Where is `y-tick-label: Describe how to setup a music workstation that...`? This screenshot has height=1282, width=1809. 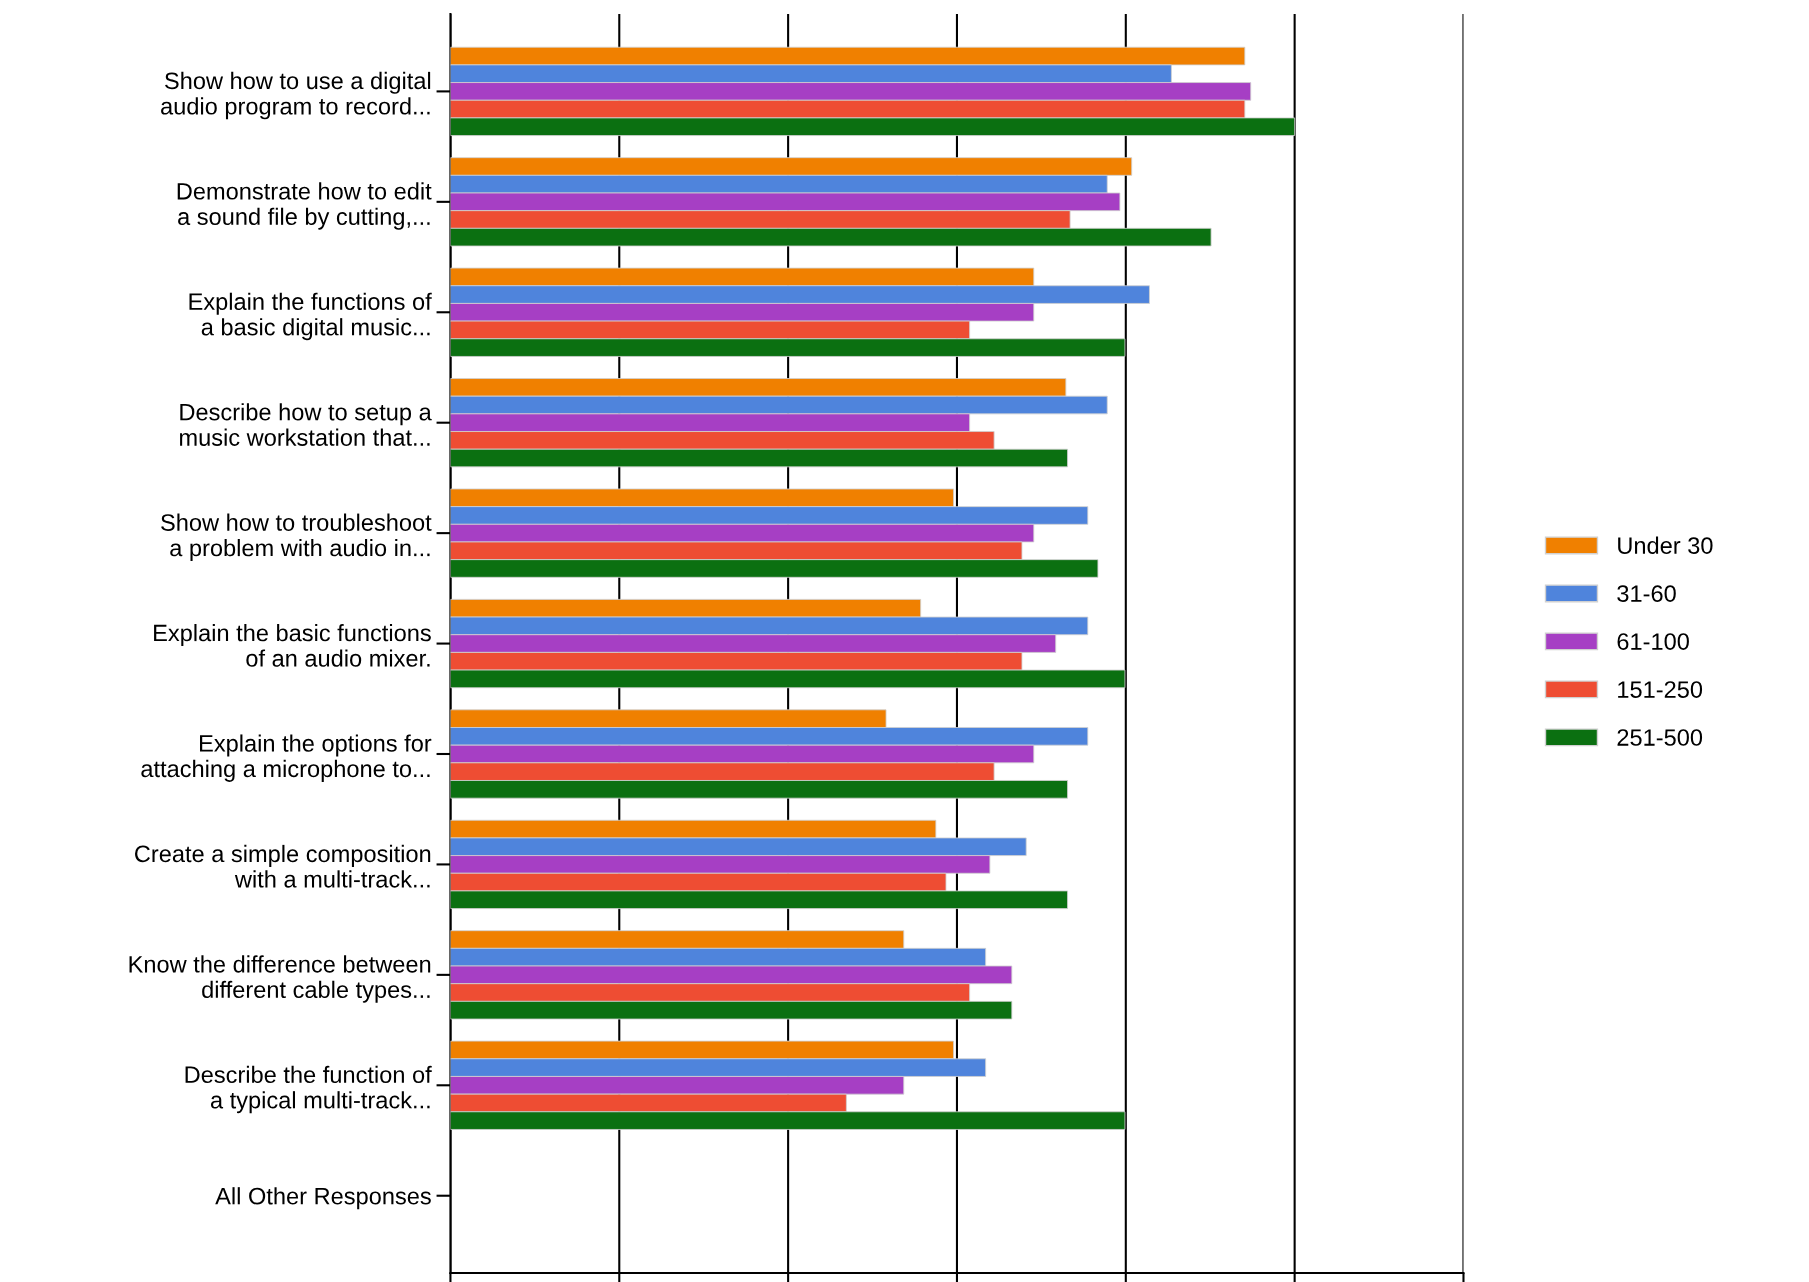
y-tick-label: Describe how to setup a music workstation that... is located at coordinates (306, 424).